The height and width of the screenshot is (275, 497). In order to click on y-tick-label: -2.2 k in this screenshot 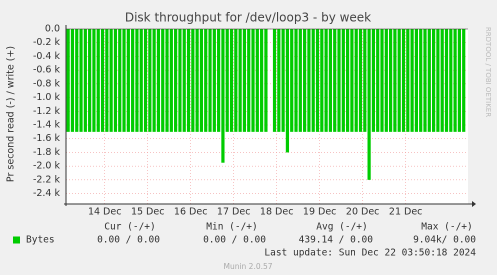, I will do `click(47, 179)`.